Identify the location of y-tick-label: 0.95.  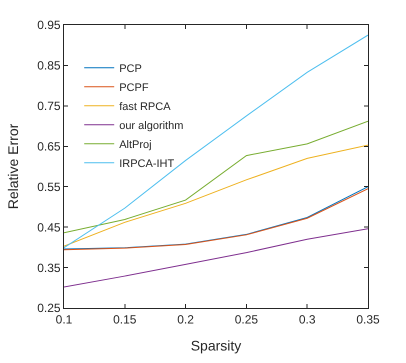
(49, 25).